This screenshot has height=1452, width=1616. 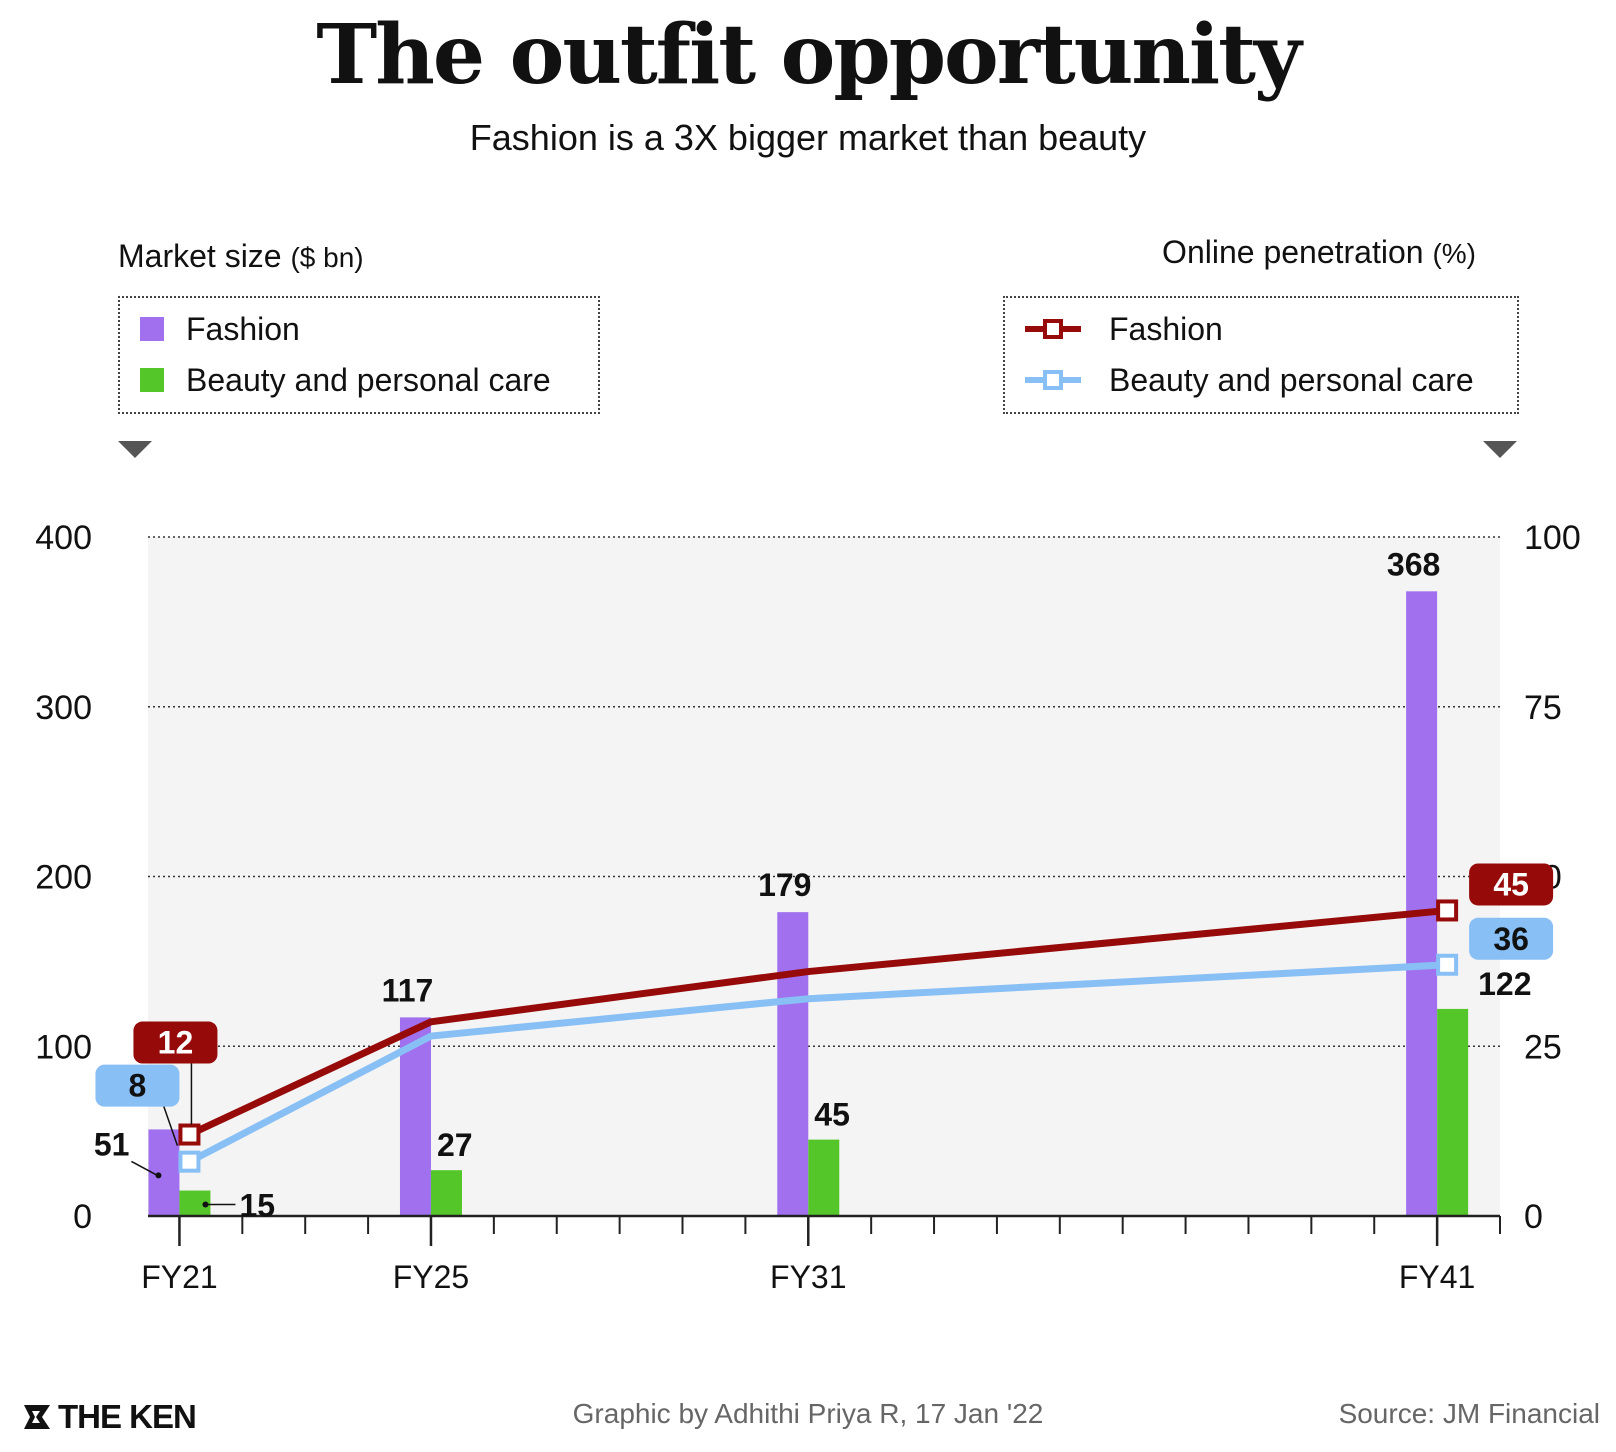 What do you see at coordinates (408, 990) in the screenshot?
I see `bar-value-label: 117` at bounding box center [408, 990].